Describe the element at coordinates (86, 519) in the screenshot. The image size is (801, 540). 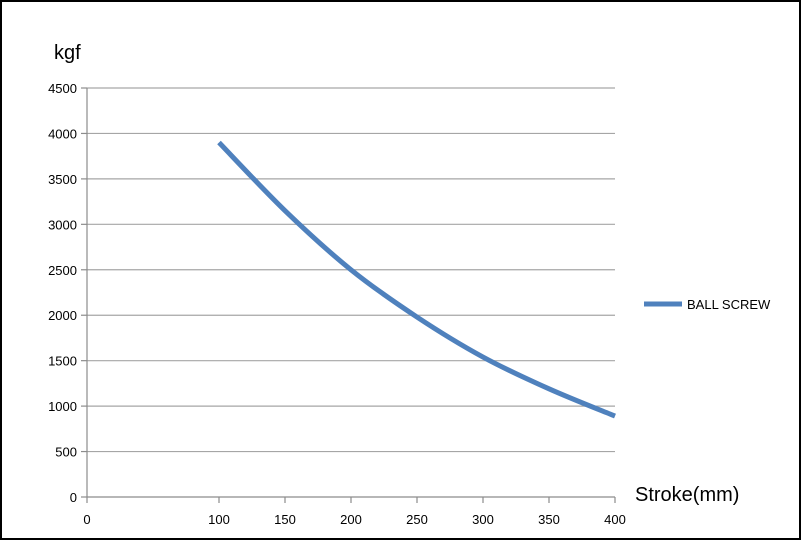
I see `x-tick-label-0: 0` at that location.